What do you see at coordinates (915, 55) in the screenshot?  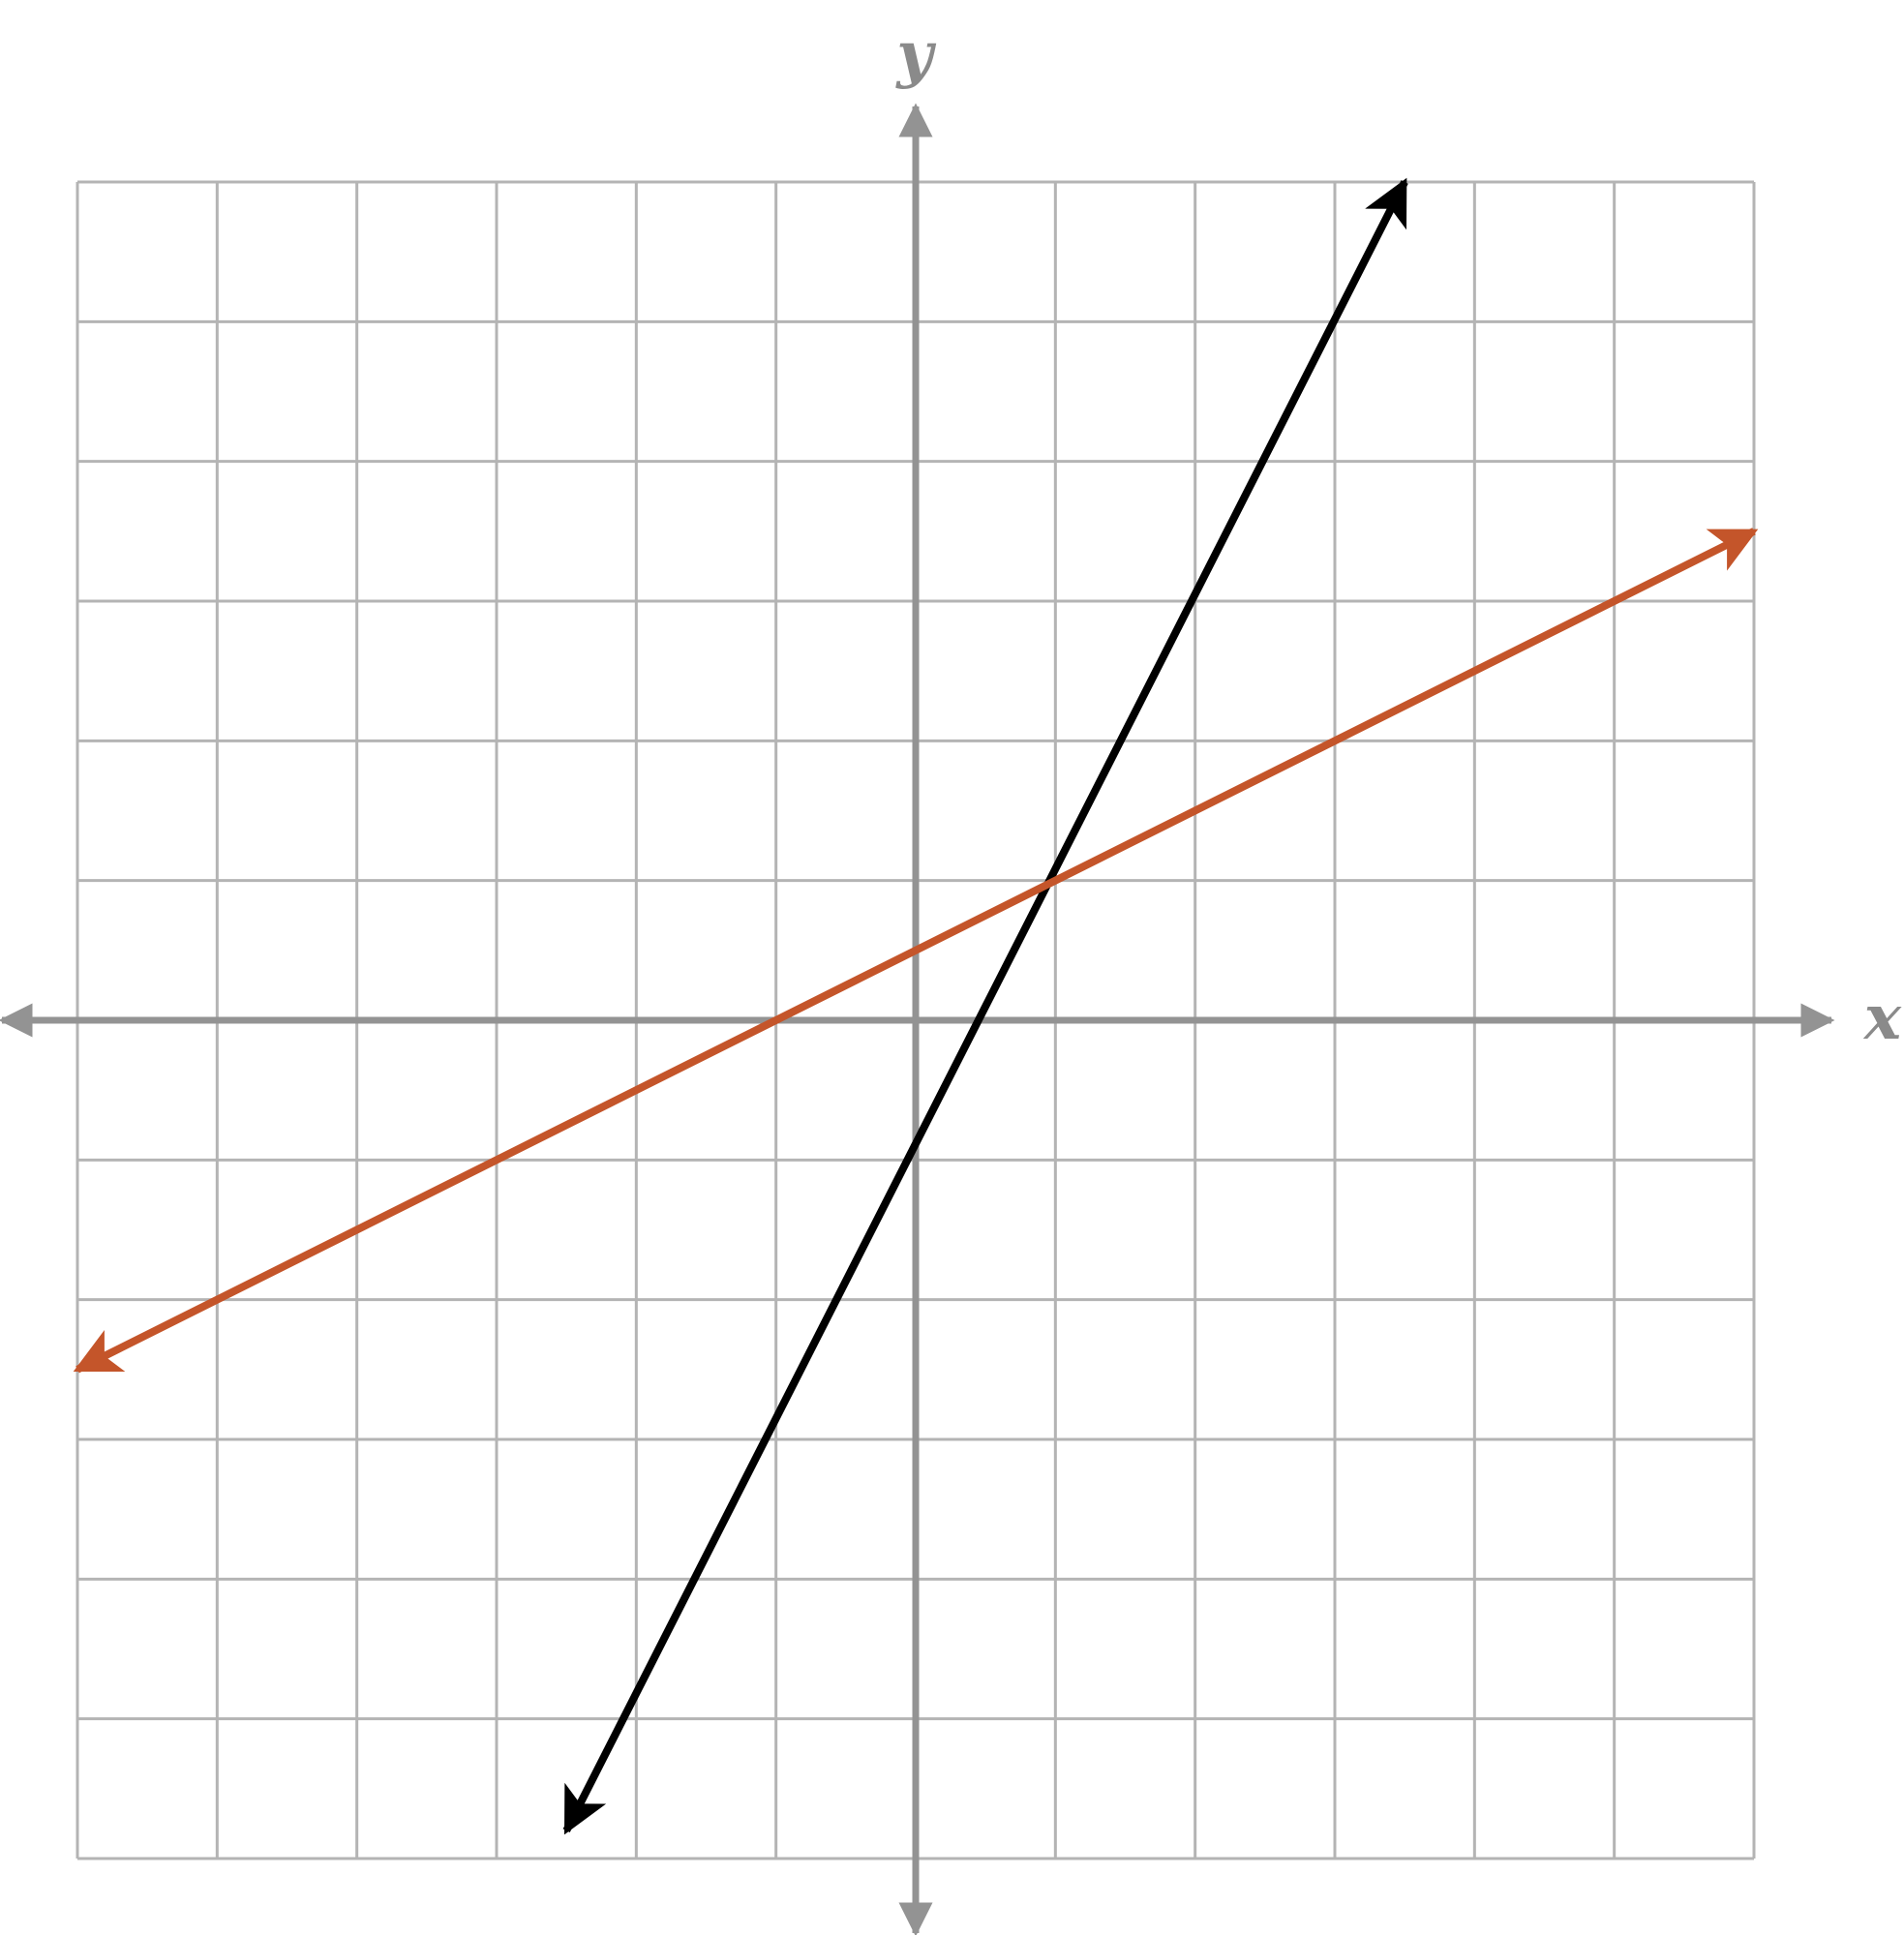 I see `y-axis-label: y` at bounding box center [915, 55].